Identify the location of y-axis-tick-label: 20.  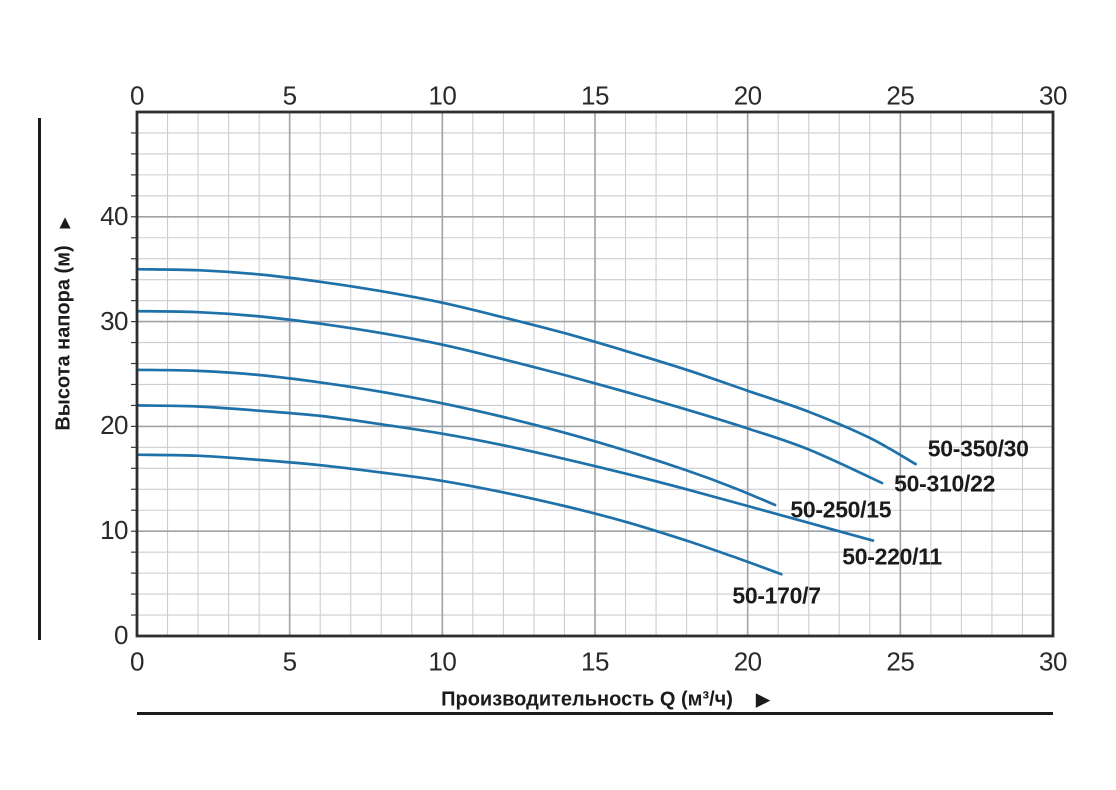
(114, 425).